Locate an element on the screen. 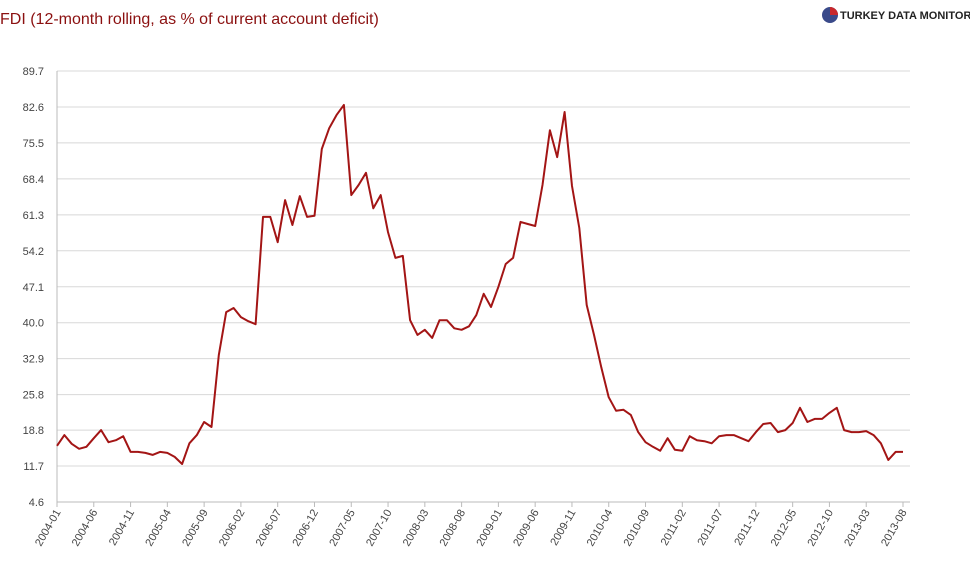  x-tick-label: 2007-05 is located at coordinates (342, 528).